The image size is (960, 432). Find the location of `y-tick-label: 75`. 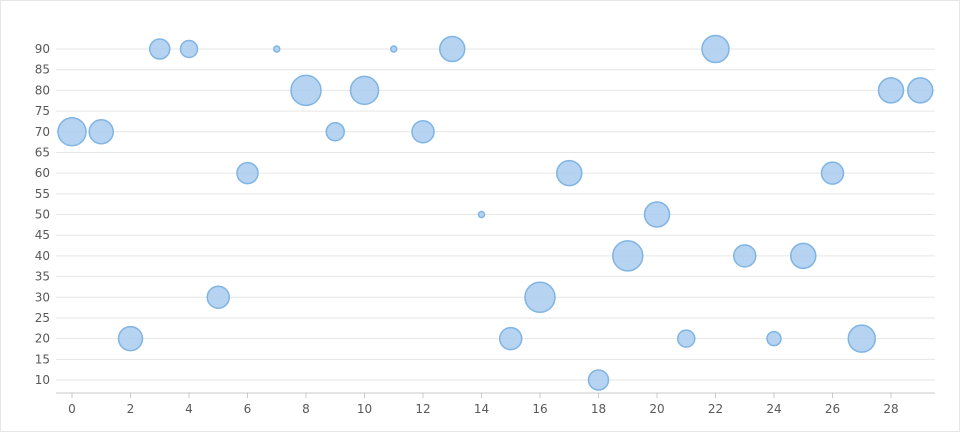

y-tick-label: 75 is located at coordinates (42, 111).